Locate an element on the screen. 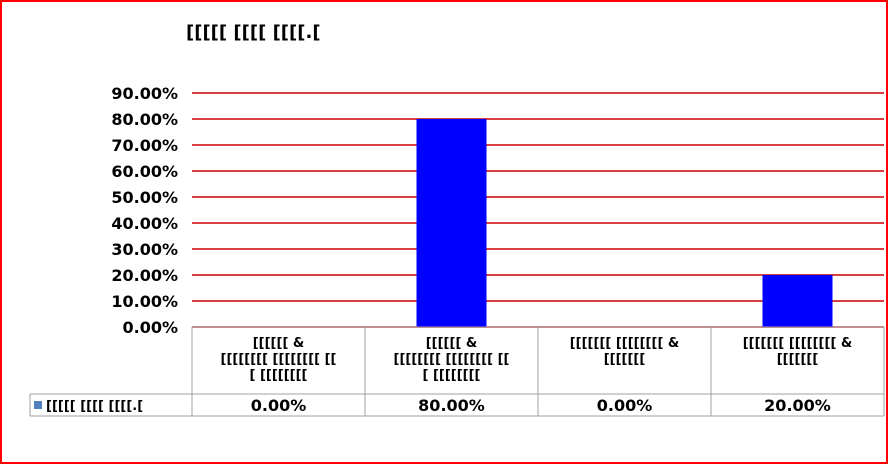 Image resolution: width=888 pixels, height=464 pixels. data-label: 80.00% is located at coordinates (451, 405).